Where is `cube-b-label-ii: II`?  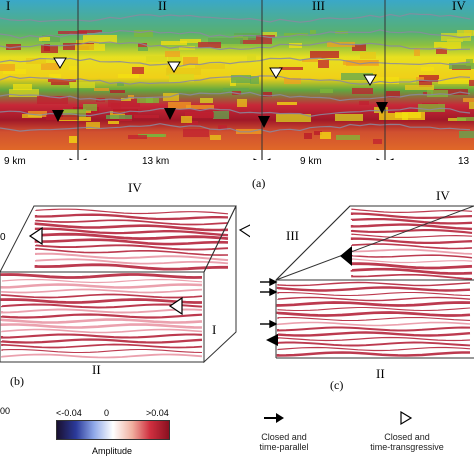 cube-b-label-ii: II is located at coordinates (96, 369).